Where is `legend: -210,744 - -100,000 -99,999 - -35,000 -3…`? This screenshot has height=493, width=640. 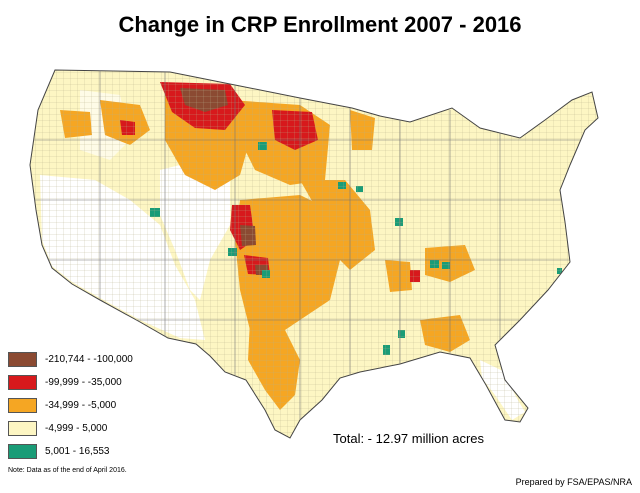 legend: -210,744 - -100,000 -99,999 - -35,000 -3… is located at coordinates (70, 406).